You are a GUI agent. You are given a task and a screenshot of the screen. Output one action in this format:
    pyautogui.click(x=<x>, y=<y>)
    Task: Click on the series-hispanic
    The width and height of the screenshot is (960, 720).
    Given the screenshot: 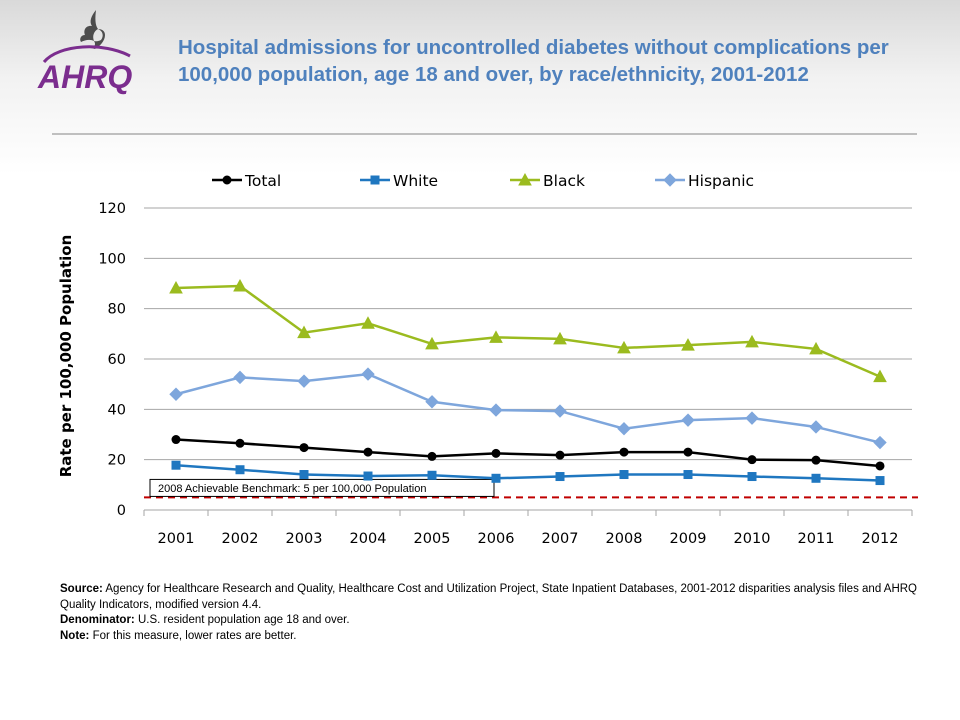 What is the action you would take?
    pyautogui.click(x=528, y=408)
    